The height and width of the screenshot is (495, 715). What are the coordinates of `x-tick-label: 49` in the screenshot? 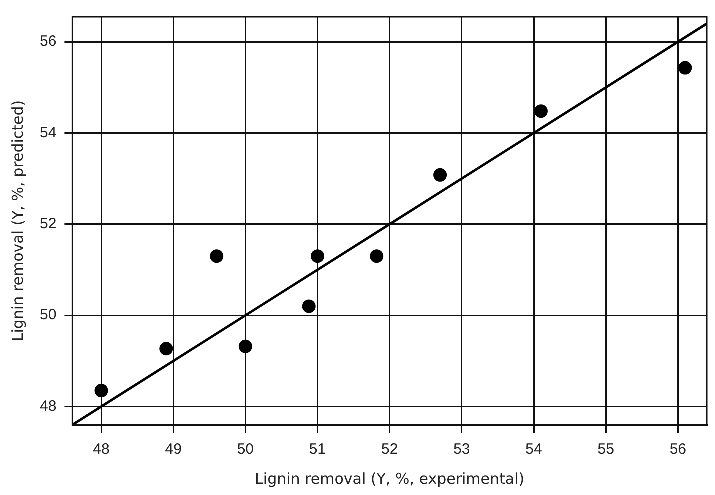 It's located at (173, 449).